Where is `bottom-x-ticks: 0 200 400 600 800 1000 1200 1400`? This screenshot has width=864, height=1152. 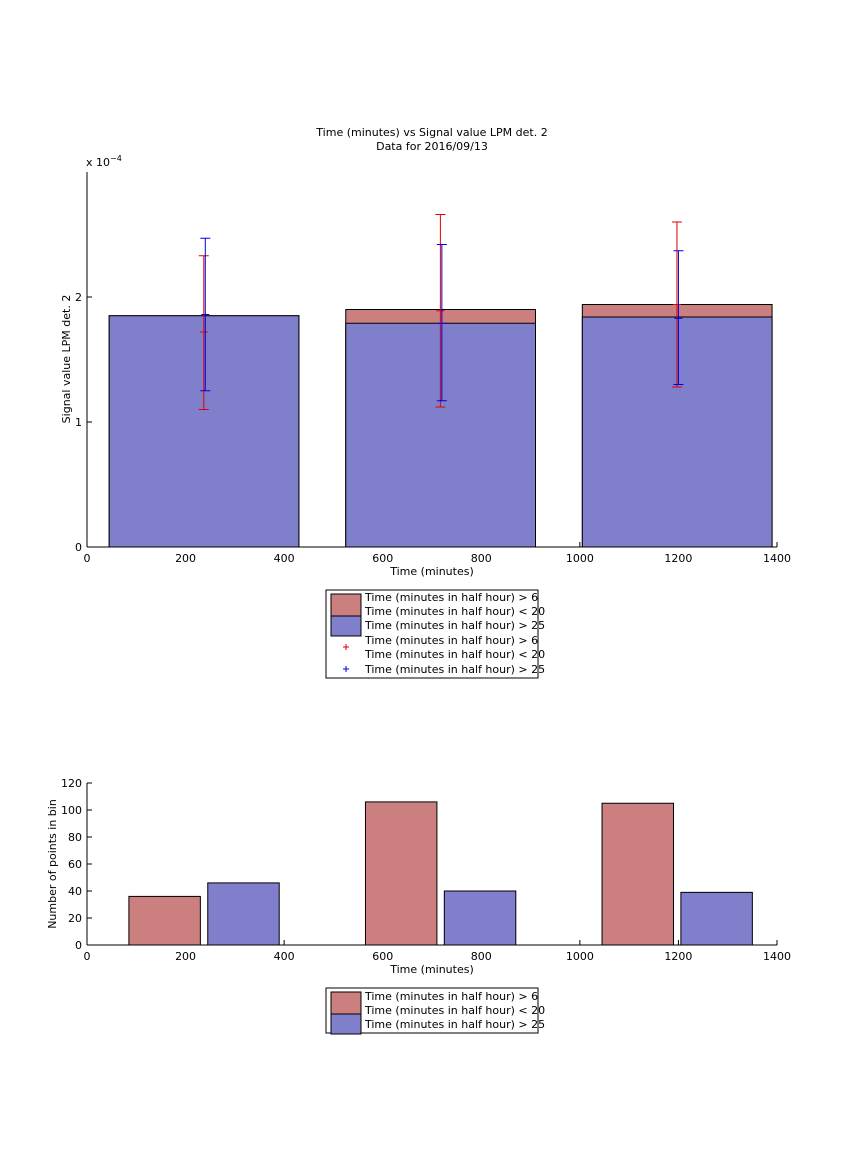 bottom-x-ticks: 0 200 400 600 800 1000 1200 1400 is located at coordinates (437, 951).